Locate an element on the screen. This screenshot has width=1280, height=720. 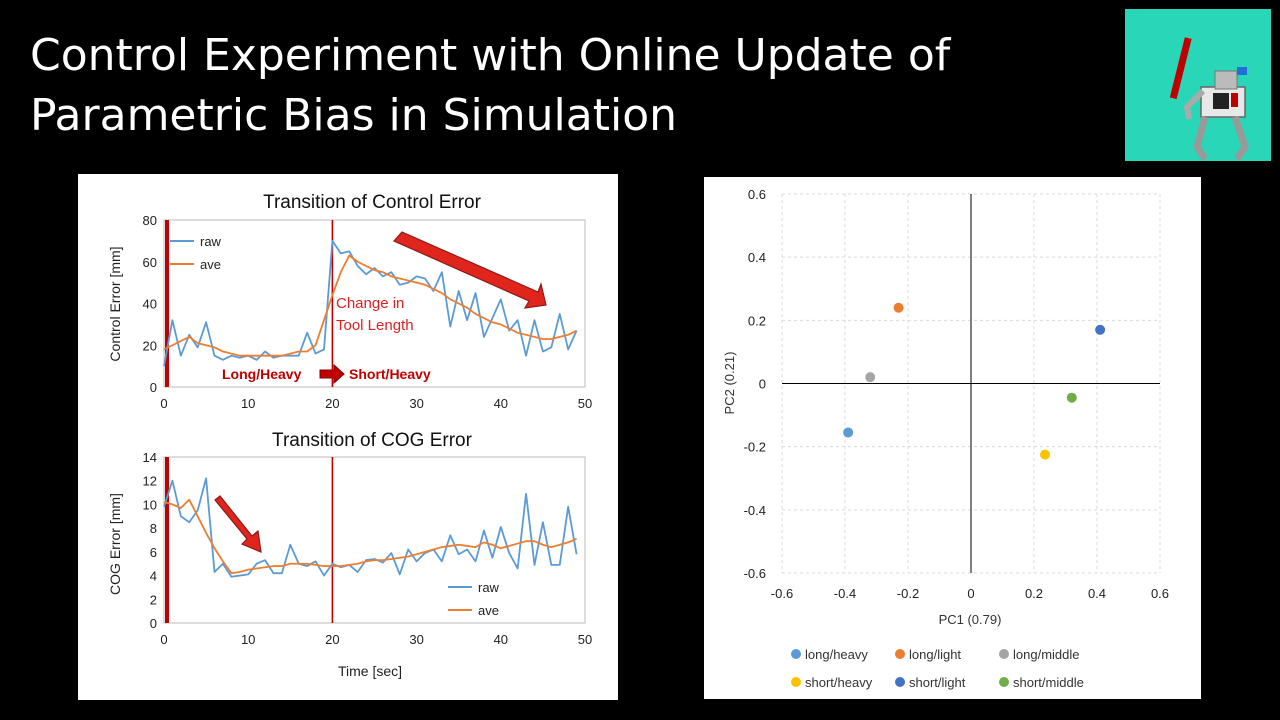
y-tick-label: 12 is located at coordinates (150, 481).